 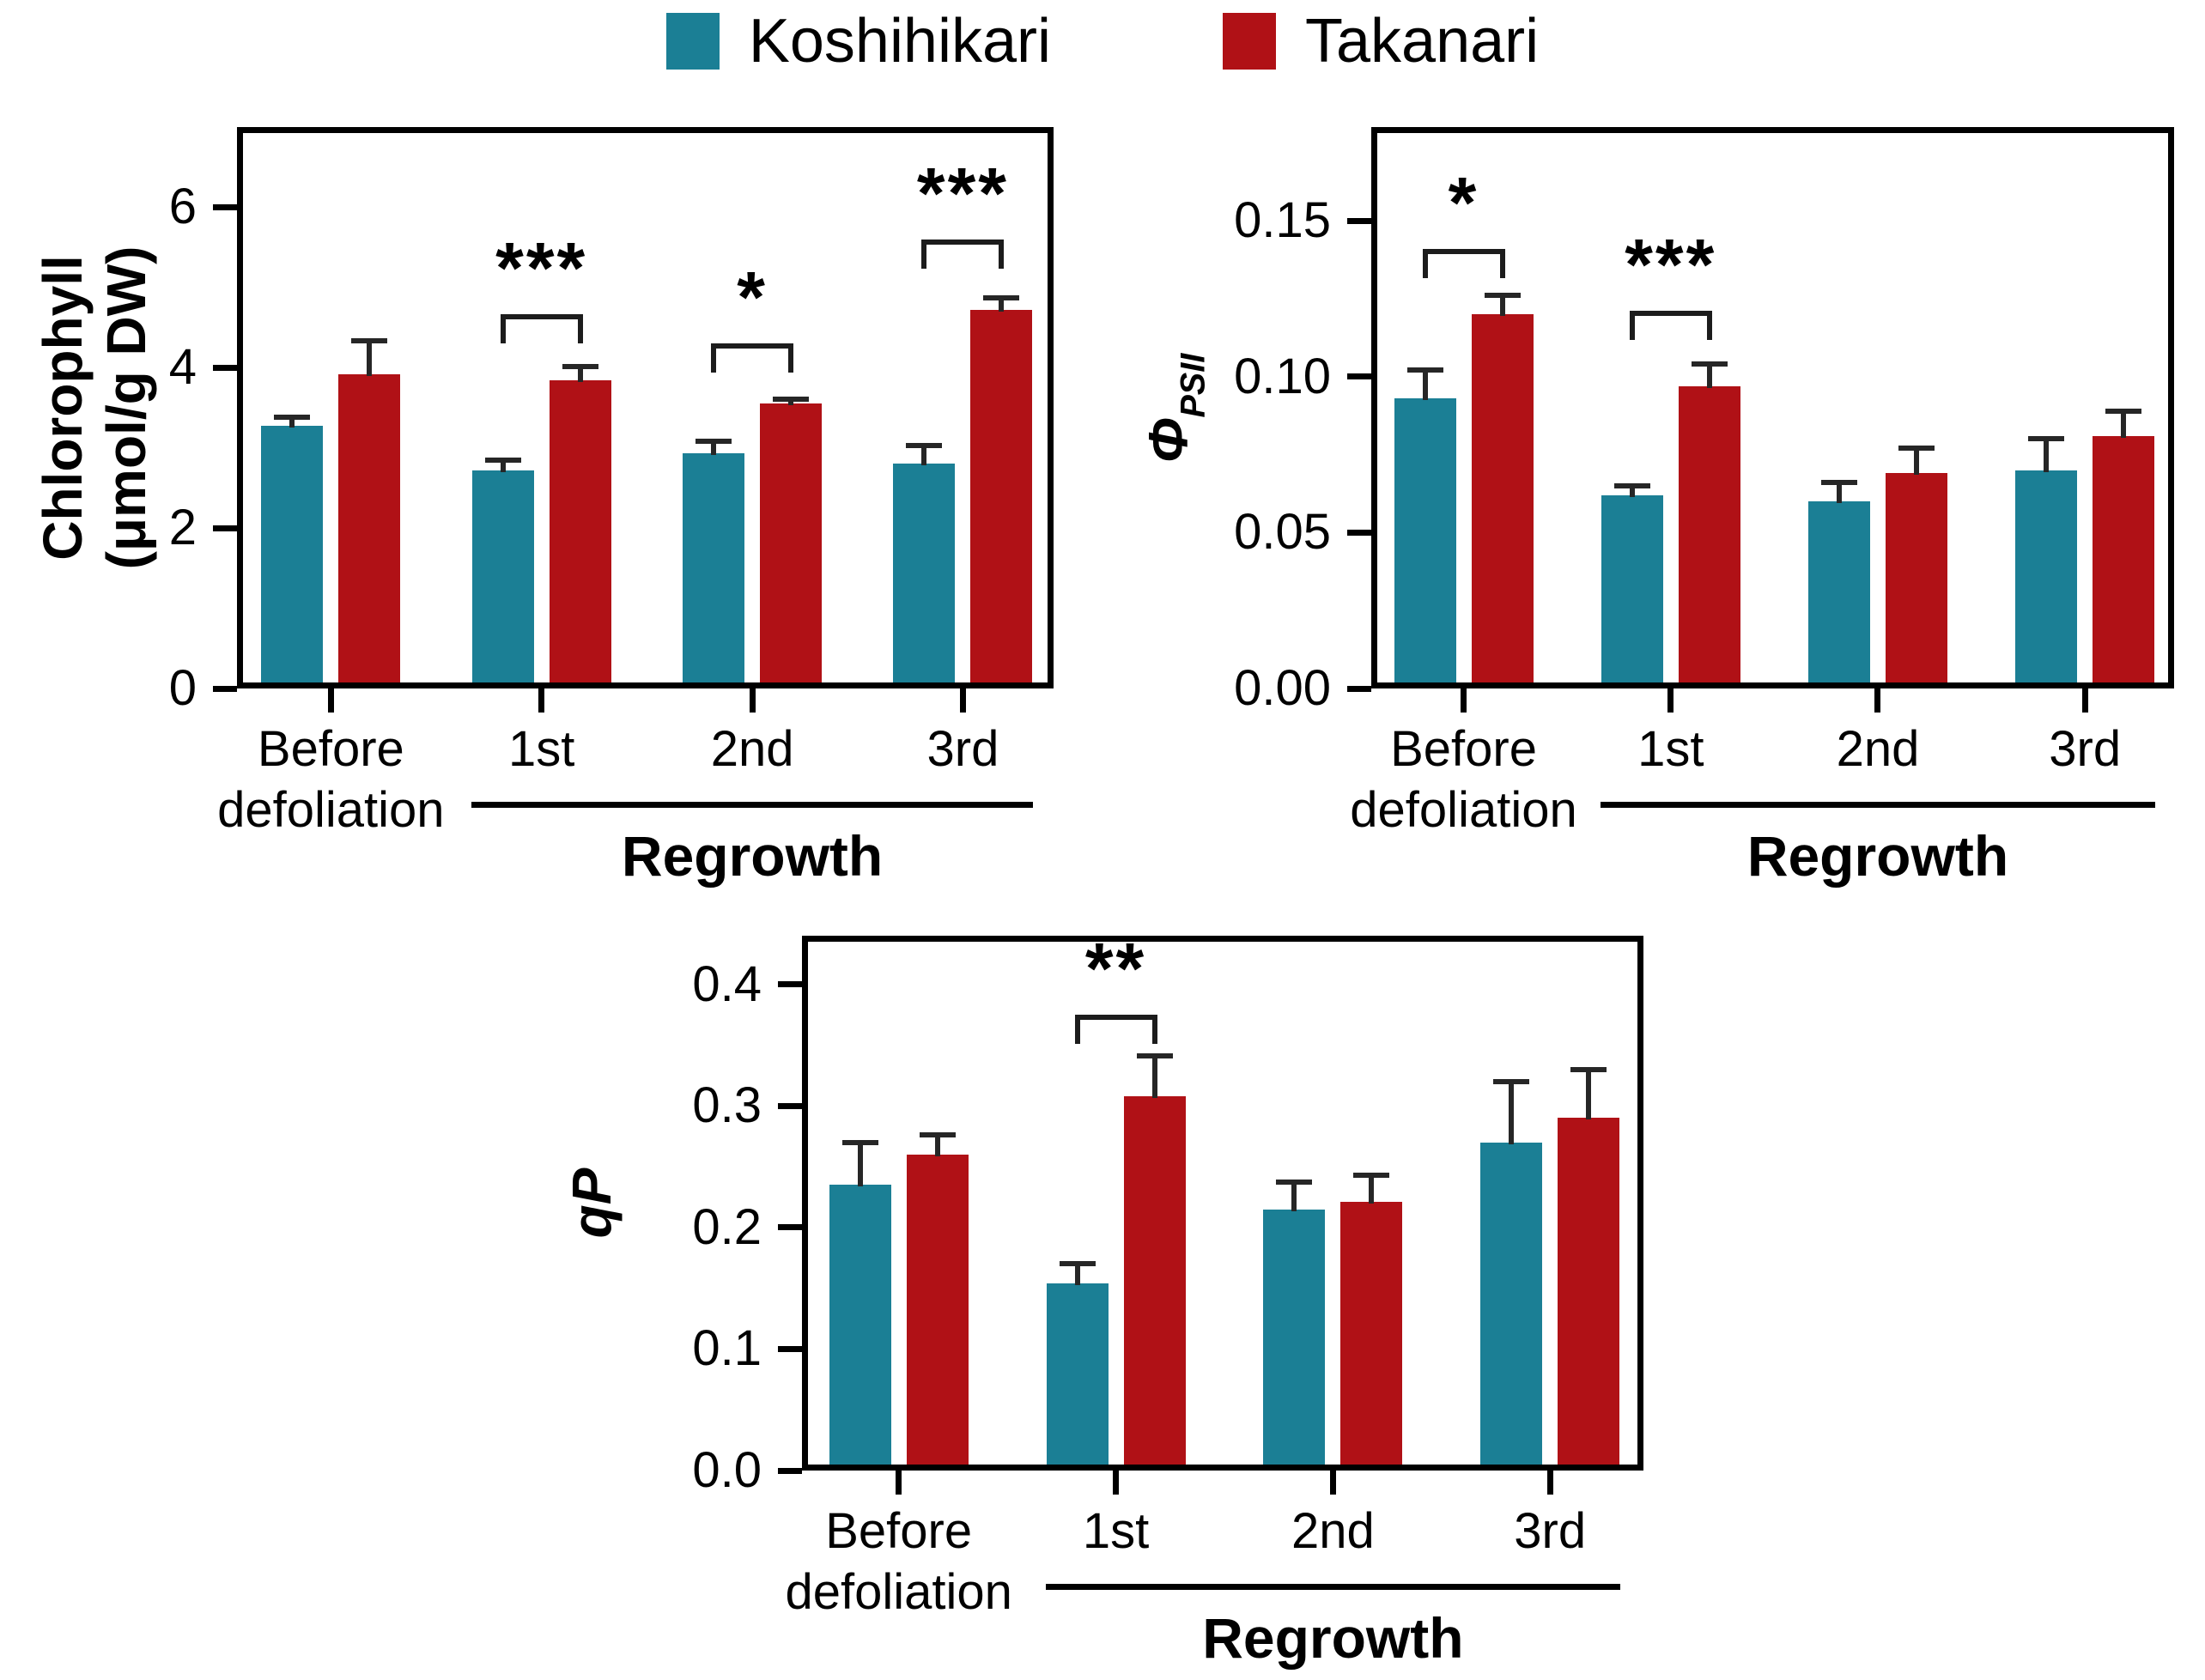 What do you see at coordinates (183, 368) in the screenshot?
I see `y-tick-label: 4` at bounding box center [183, 368].